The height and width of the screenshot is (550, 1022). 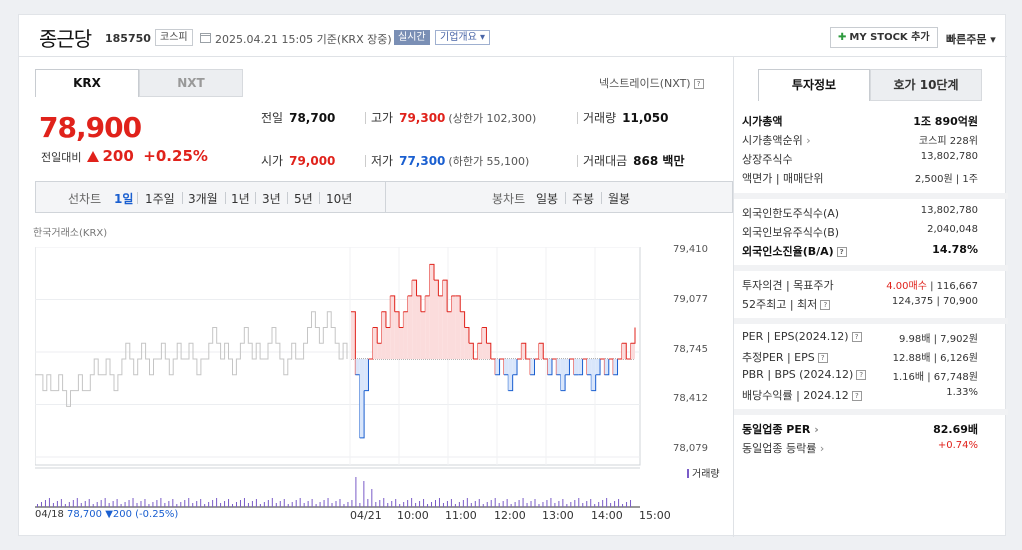 I want to click on prev-day-change: ▼200 (-0.25%), so click(x=142, y=514).